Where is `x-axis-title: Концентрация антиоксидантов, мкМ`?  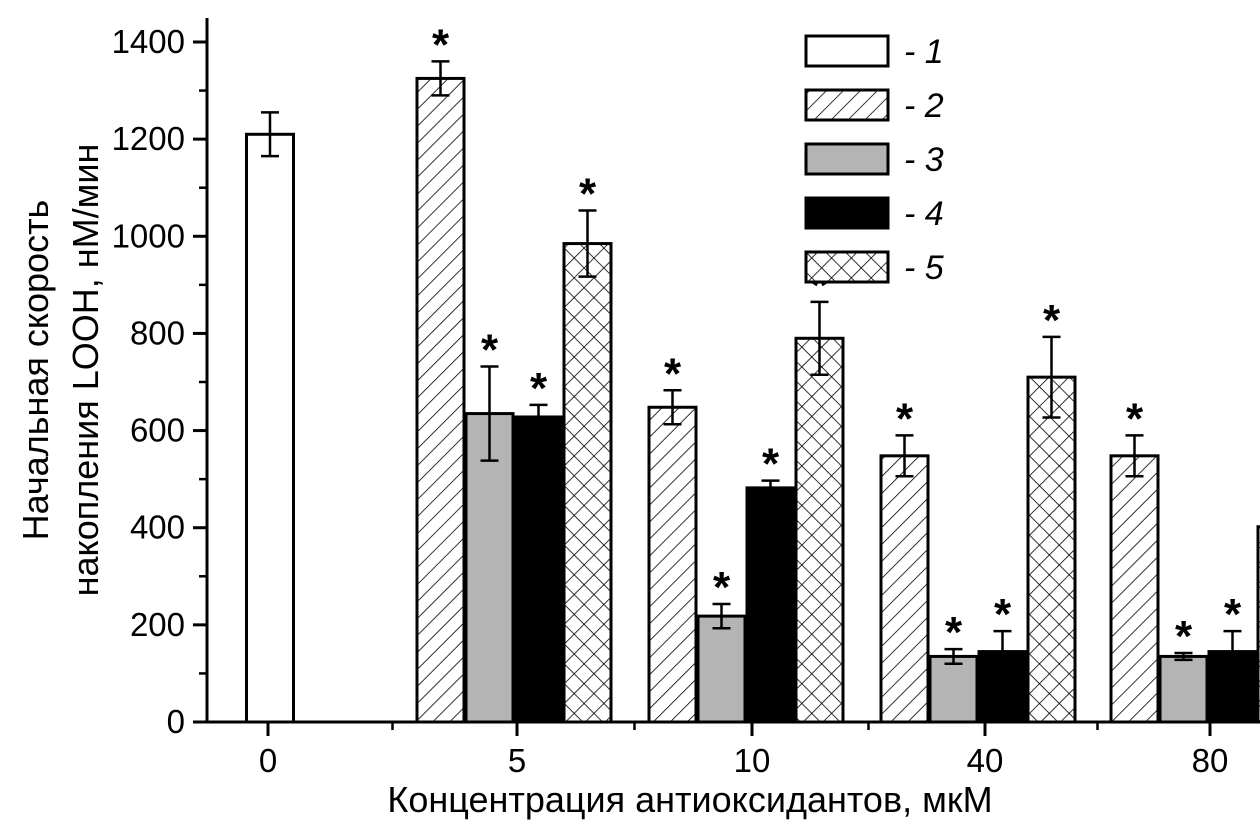 x-axis-title: Концентрация антиоксидантов, мкМ is located at coordinates (689, 799).